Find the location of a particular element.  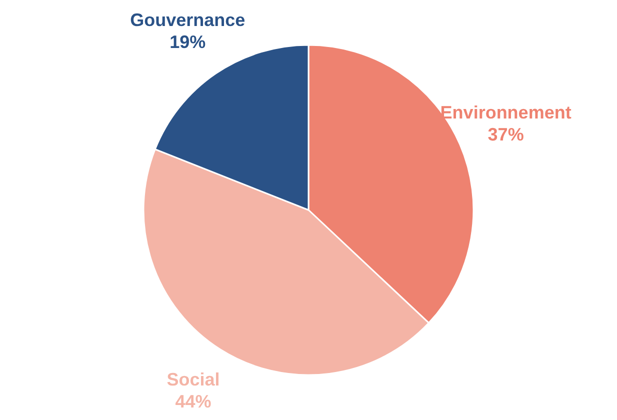

data-label: 44% is located at coordinates (193, 402).